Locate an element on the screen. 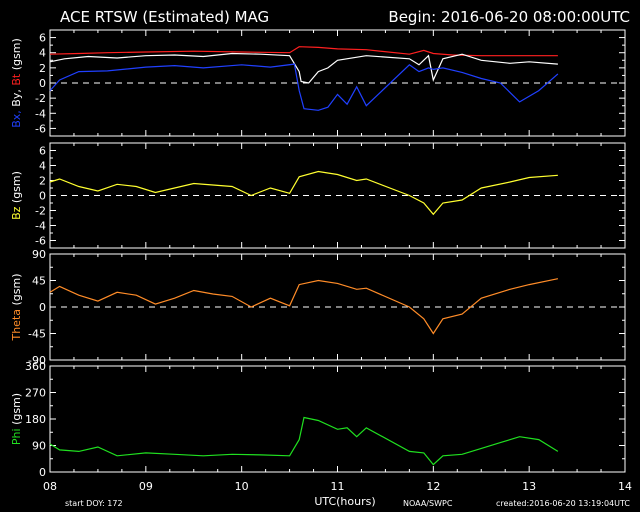  x-tick-label: 08 is located at coordinates (50, 486).